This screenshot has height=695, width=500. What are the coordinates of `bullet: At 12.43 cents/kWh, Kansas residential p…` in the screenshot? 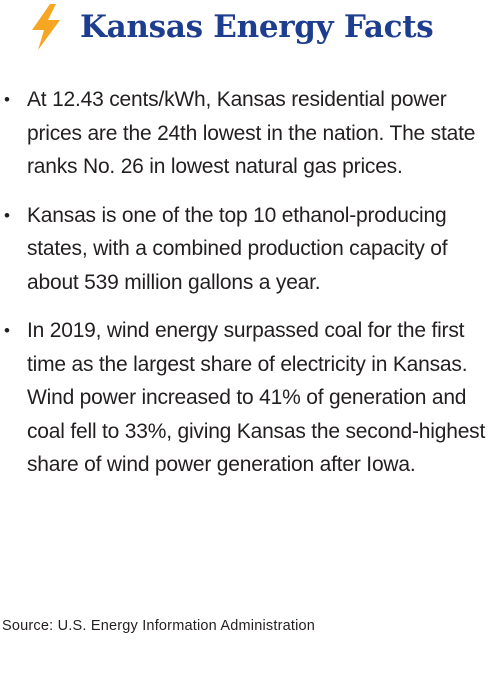 It's located at (248, 133).